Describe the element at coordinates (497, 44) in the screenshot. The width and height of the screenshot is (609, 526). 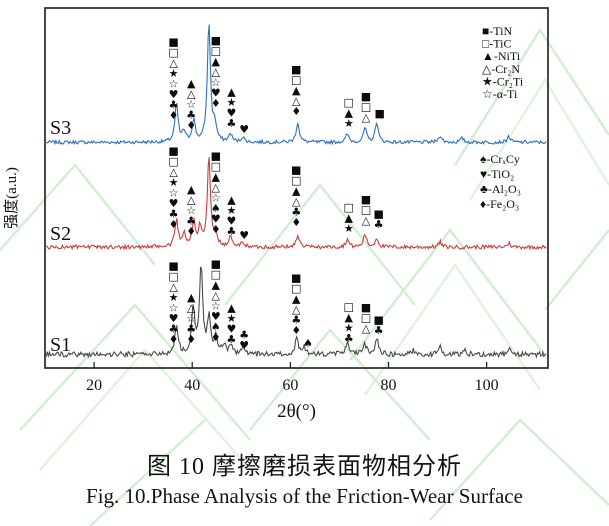
I see `legend-entry: □-TiC` at that location.